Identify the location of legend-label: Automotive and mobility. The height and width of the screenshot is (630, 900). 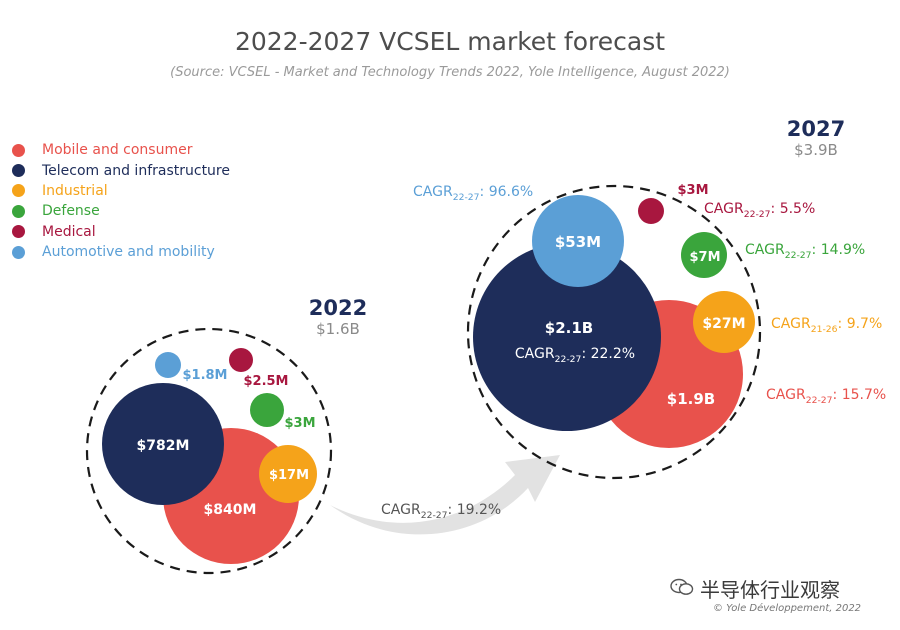
(128, 252).